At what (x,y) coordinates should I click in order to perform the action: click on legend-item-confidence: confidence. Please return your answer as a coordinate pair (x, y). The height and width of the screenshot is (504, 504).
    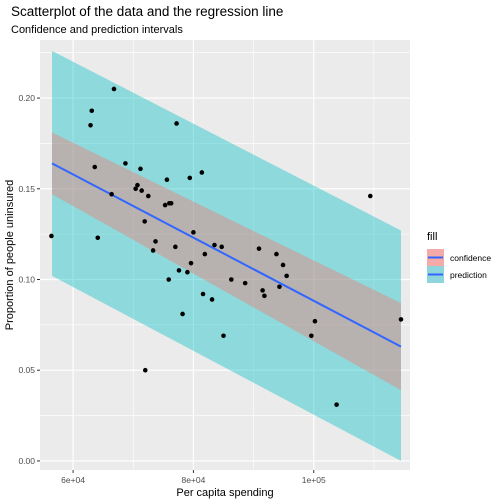
    Looking at the image, I should click on (459, 257).